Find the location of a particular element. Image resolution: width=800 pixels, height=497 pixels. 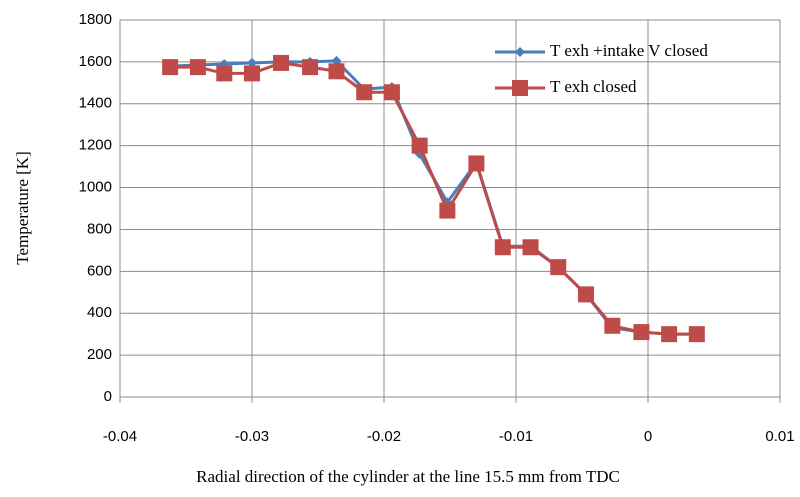

y-tick-label: 1000 is located at coordinates (95, 187).